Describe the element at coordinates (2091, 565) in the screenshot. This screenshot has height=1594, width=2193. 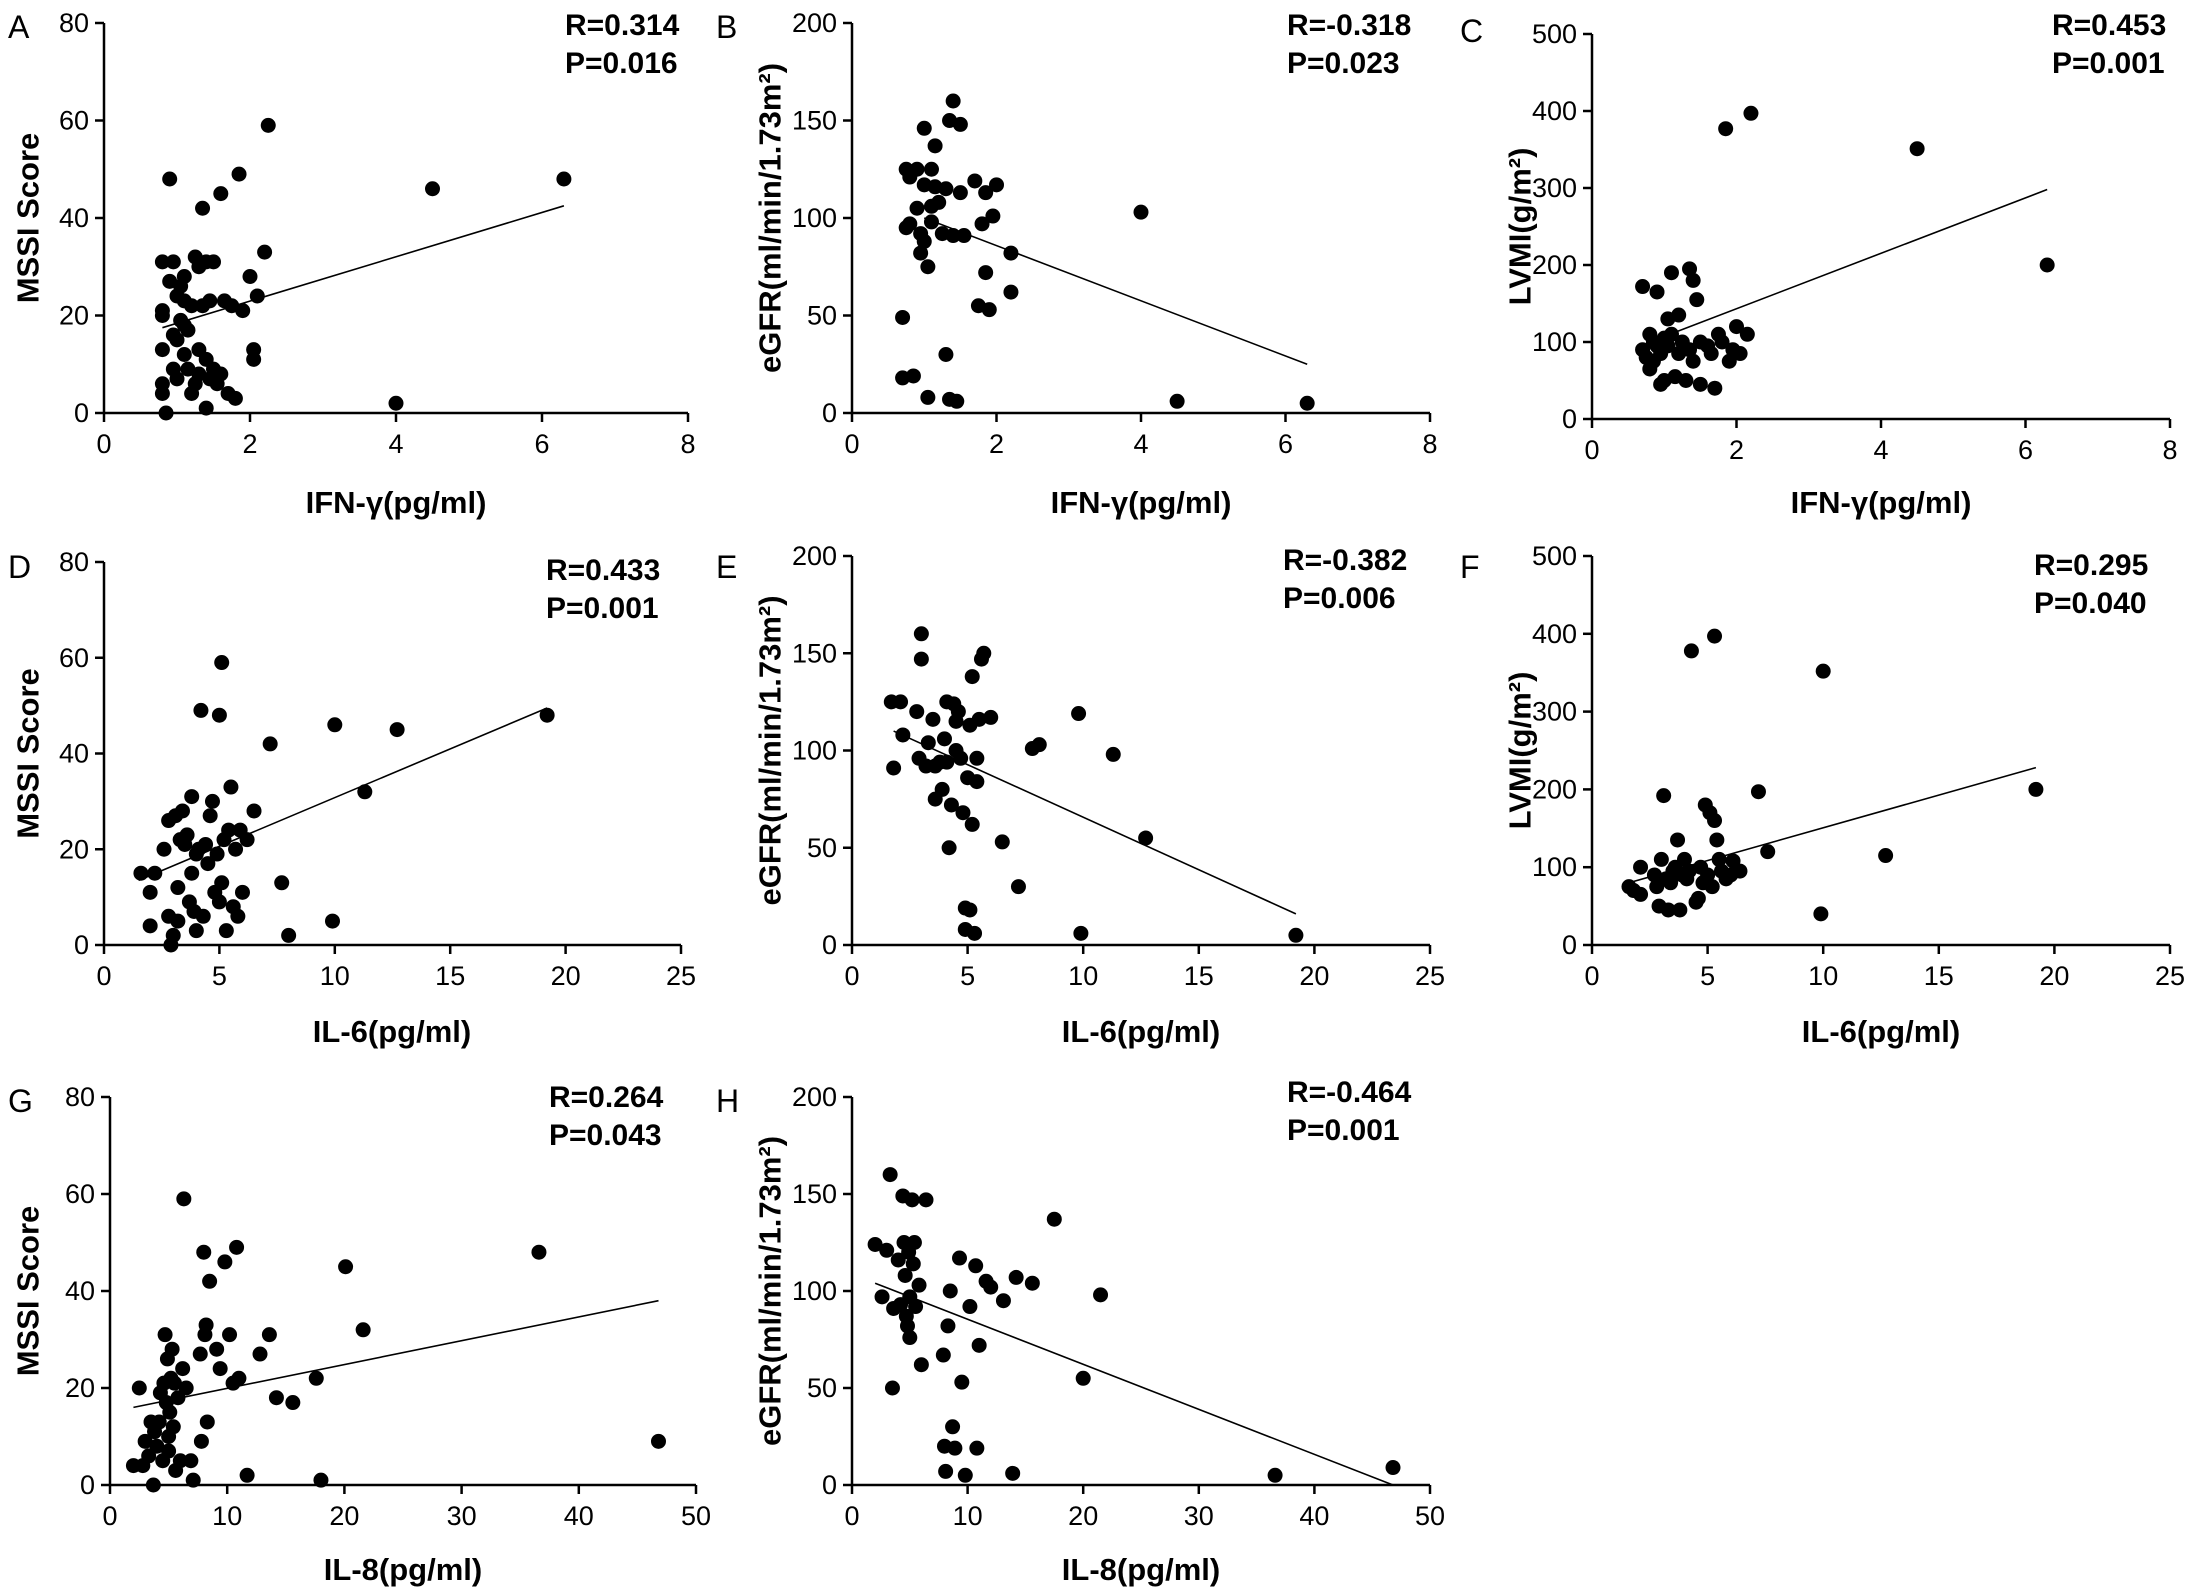
I see `correlation-r: R=0.295` at that location.